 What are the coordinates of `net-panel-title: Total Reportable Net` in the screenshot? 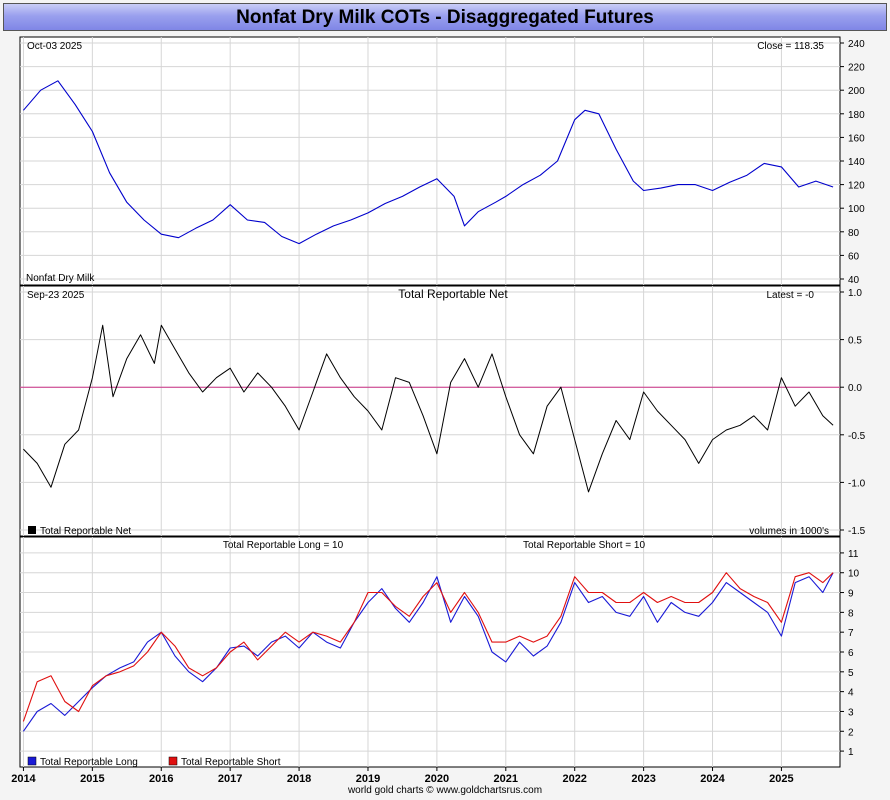 It's located at (453, 294).